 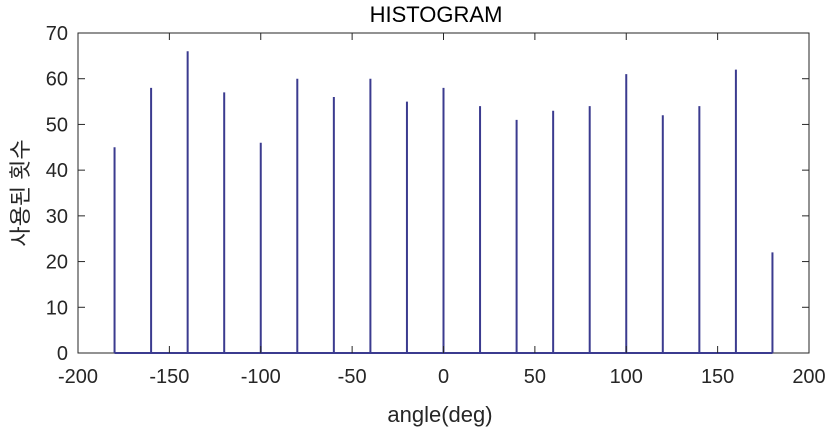 I want to click on y-tick-label: 10, so click(x=57, y=308).